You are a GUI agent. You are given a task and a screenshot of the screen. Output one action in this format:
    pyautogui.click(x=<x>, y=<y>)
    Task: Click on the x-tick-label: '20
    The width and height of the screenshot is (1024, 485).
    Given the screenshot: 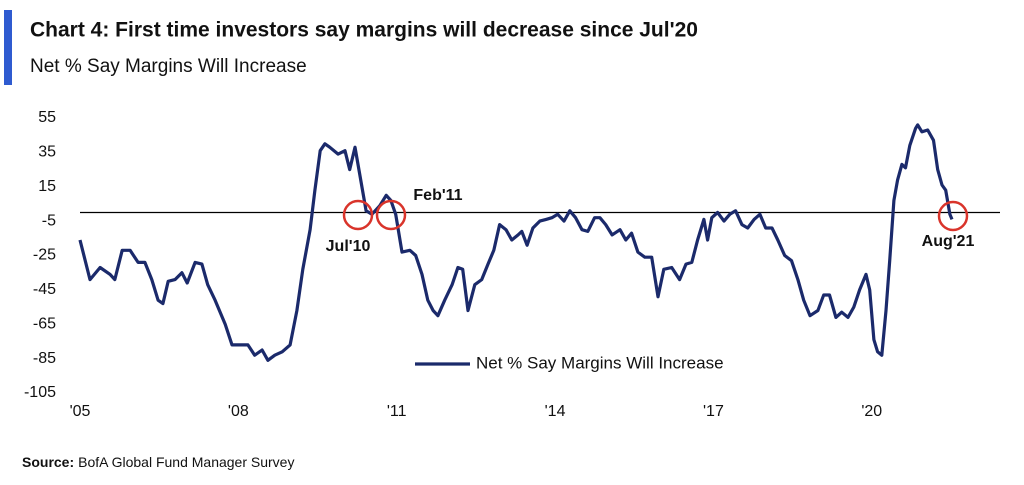 What is the action you would take?
    pyautogui.click(x=871, y=411)
    